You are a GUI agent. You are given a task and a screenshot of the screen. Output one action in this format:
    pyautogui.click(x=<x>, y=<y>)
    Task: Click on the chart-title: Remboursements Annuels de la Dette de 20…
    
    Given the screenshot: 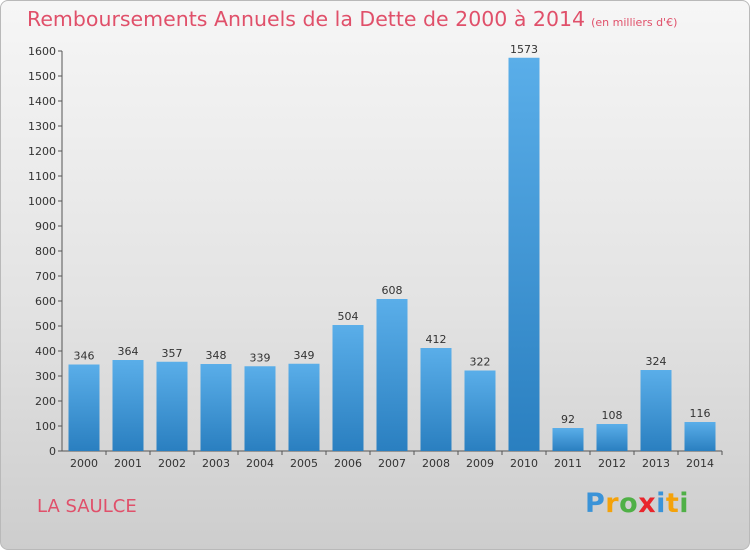 What is the action you would take?
    pyautogui.click(x=352, y=19)
    